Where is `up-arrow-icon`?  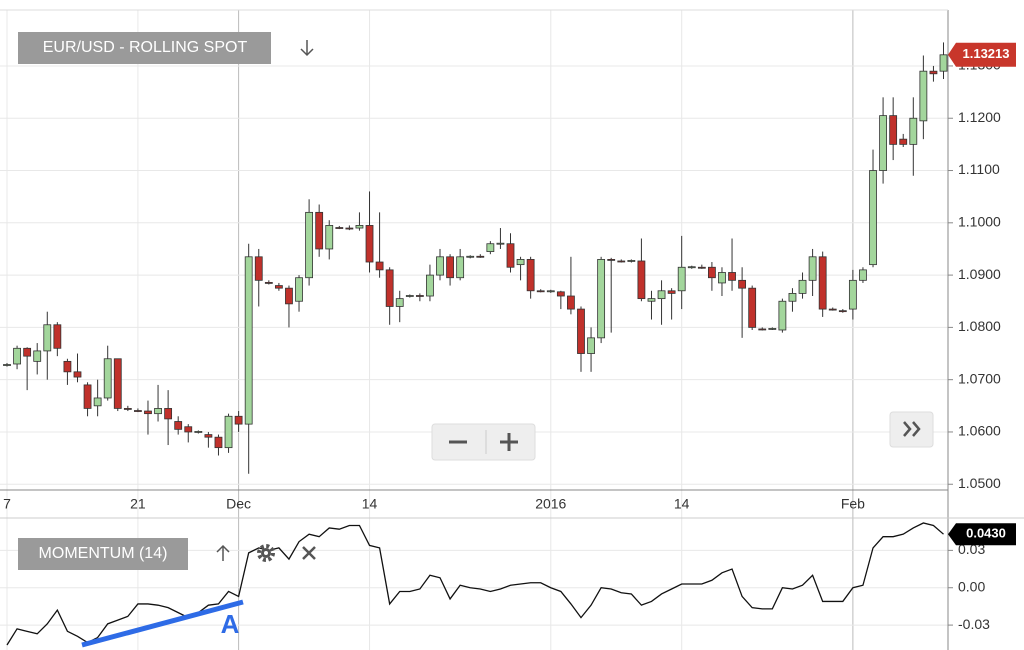 up-arrow-icon is located at coordinates (223, 552).